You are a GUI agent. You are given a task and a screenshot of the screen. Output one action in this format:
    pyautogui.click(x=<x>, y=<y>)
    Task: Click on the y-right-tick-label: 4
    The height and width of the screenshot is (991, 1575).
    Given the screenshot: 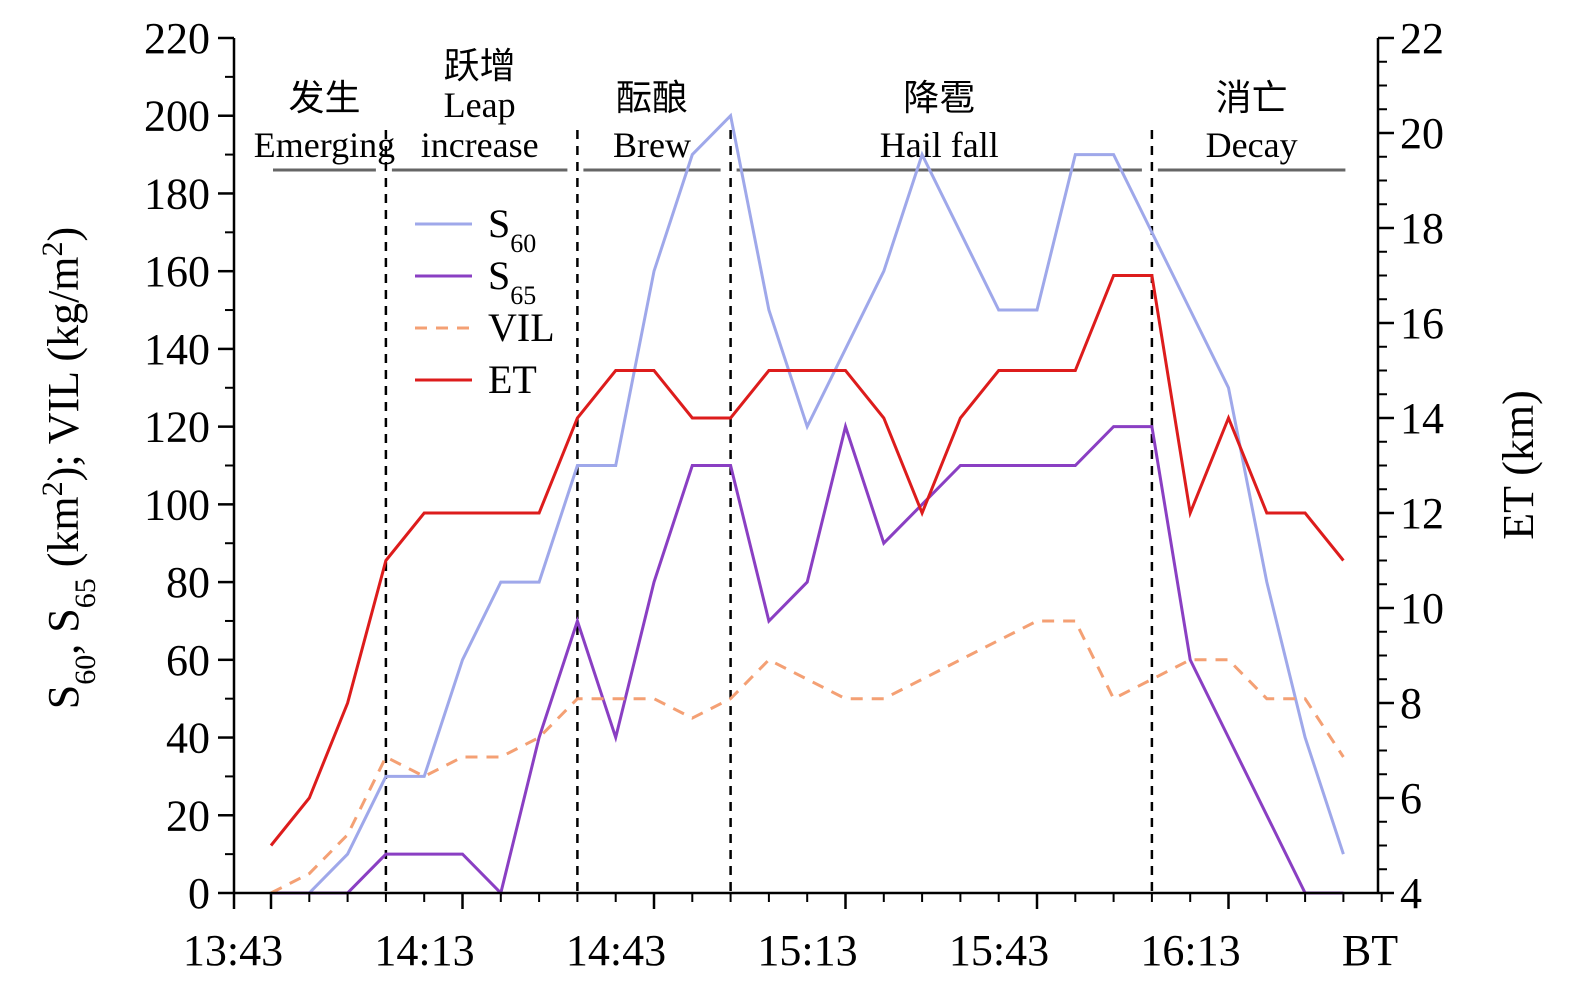 What is the action you would take?
    pyautogui.click(x=1411, y=893)
    